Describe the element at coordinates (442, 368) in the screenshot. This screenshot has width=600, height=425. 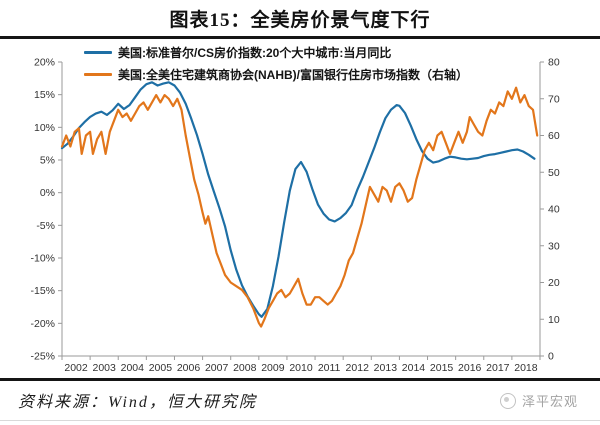
I see `svg-text: 2015` at that location.